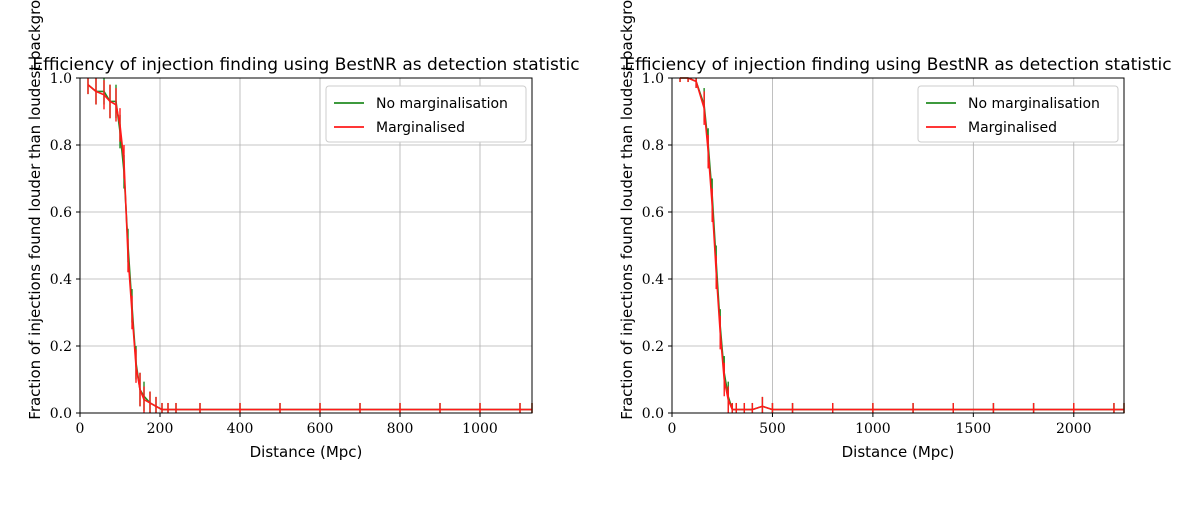  What do you see at coordinates (400, 429) in the screenshot?
I see `x-tick-label: 800` at bounding box center [400, 429].